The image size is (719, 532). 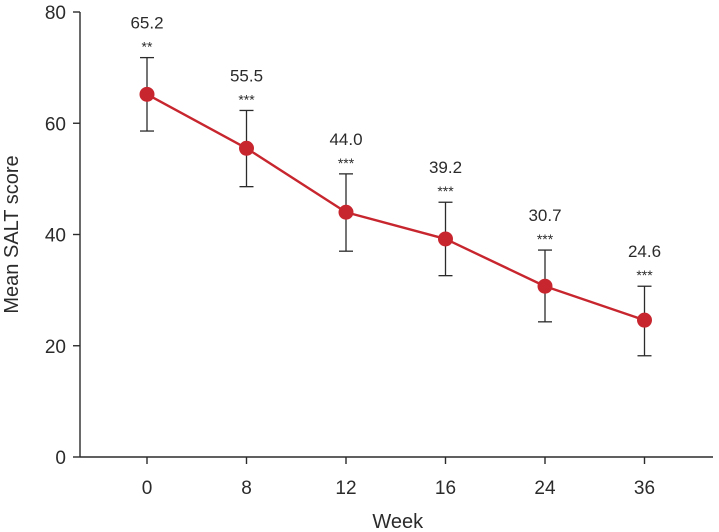 What do you see at coordinates (445, 167) in the screenshot?
I see `data-value-label: 39.2` at bounding box center [445, 167].